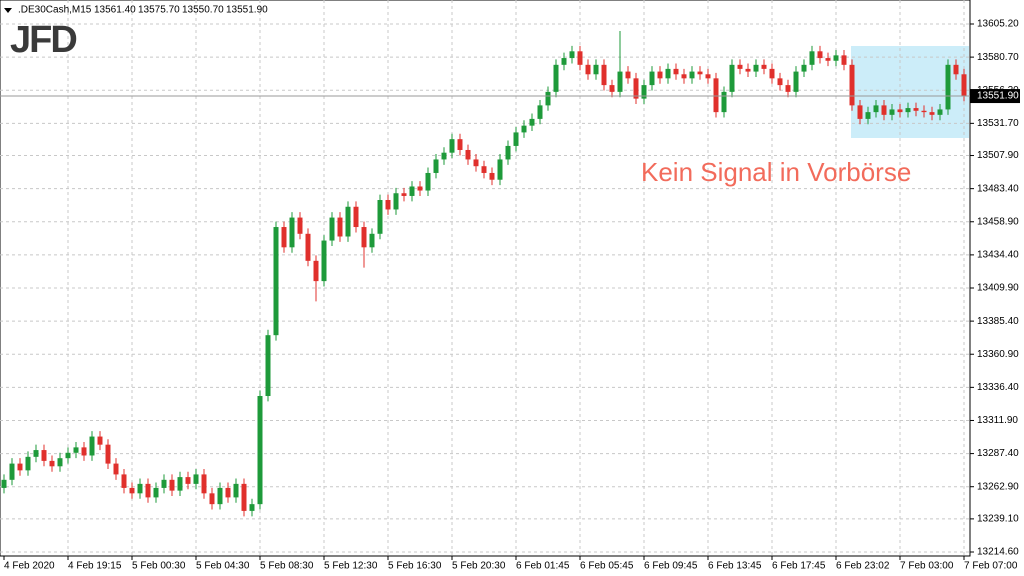  Describe the element at coordinates (8, 10) in the screenshot. I see `menu-arrow` at that location.